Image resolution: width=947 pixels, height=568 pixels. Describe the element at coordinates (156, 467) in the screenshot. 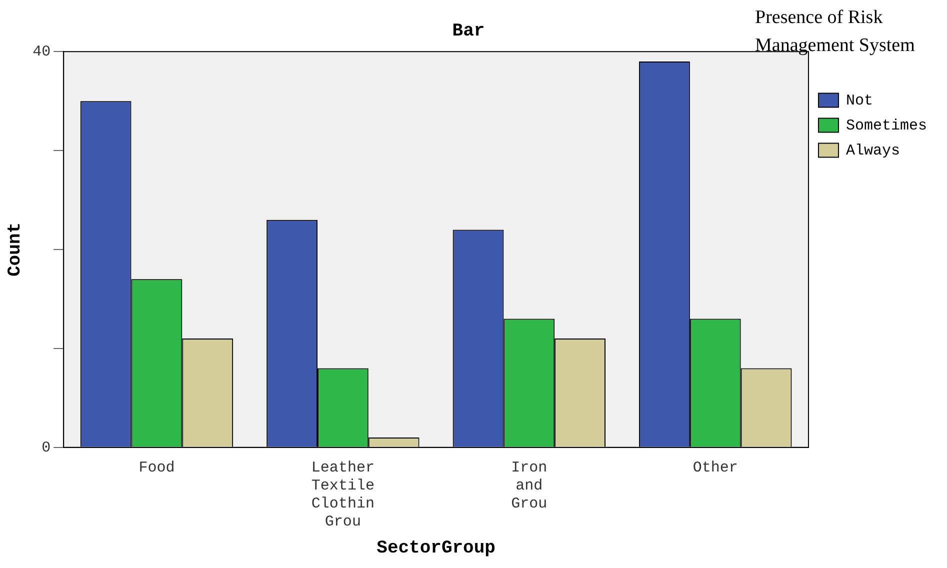

I see `x-tick-label: Food` at that location.